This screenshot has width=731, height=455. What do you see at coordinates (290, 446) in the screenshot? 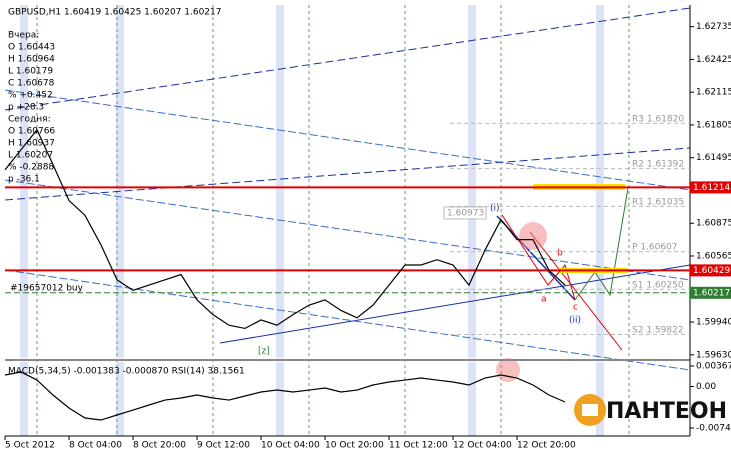
I see `x-tick-label: 10 Oct 04:00` at bounding box center [290, 446].